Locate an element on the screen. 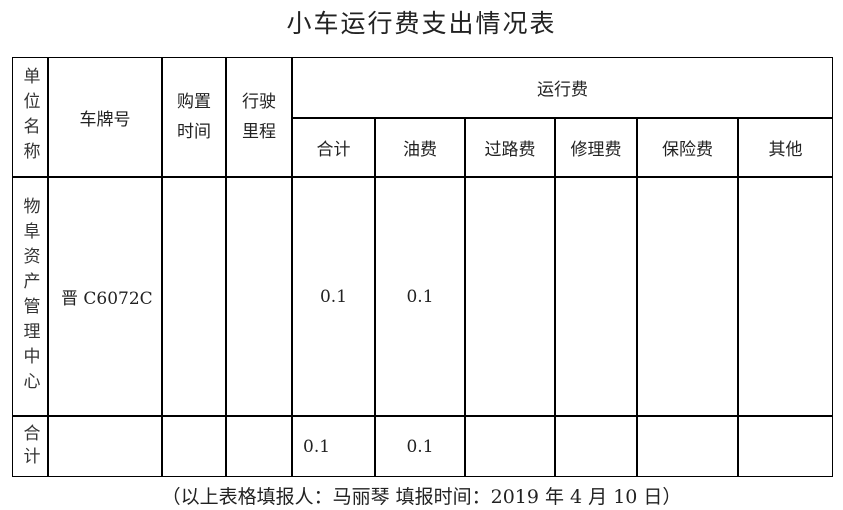 The height and width of the screenshot is (510, 843). cell-purchase-time is located at coordinates (194, 296).